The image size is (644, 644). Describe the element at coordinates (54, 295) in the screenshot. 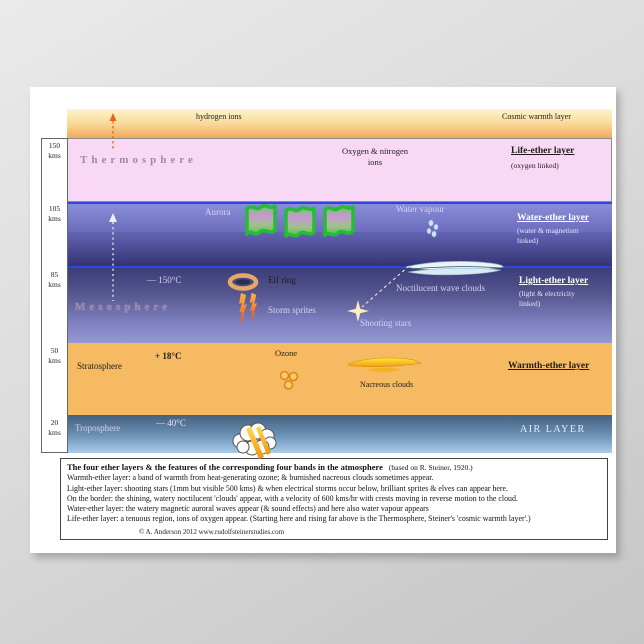

I see `altitude-scale-box` at that location.